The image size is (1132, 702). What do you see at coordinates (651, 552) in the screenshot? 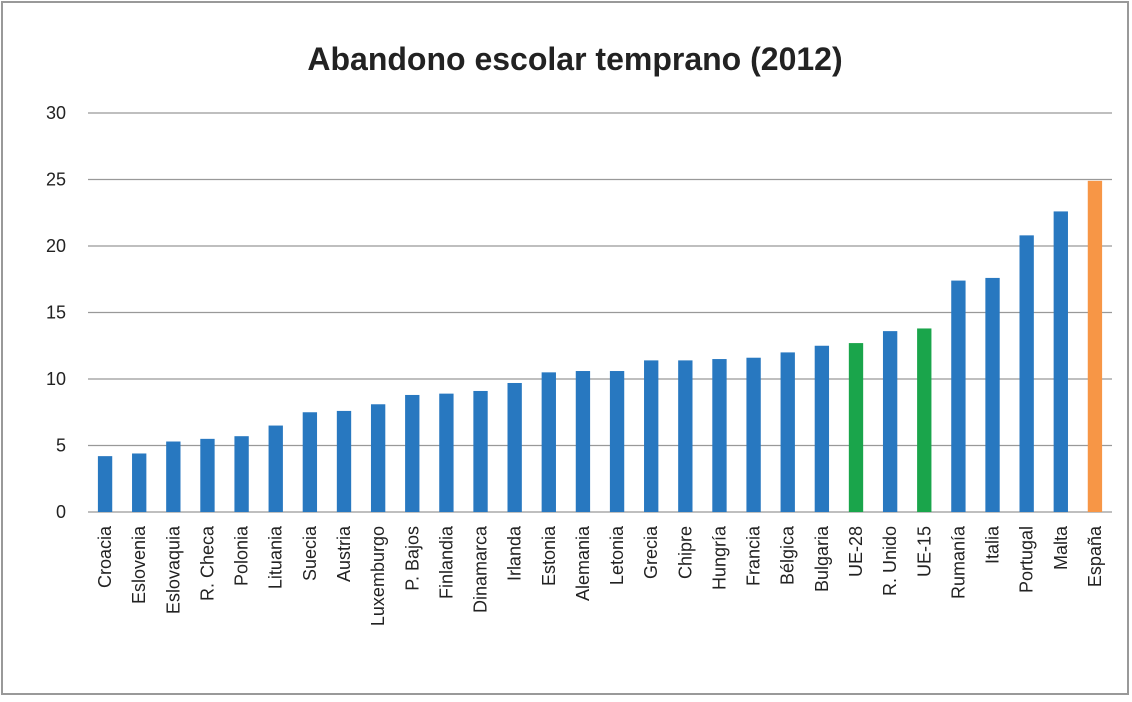
I see `x-tick-label: Grecia` at bounding box center [651, 552].